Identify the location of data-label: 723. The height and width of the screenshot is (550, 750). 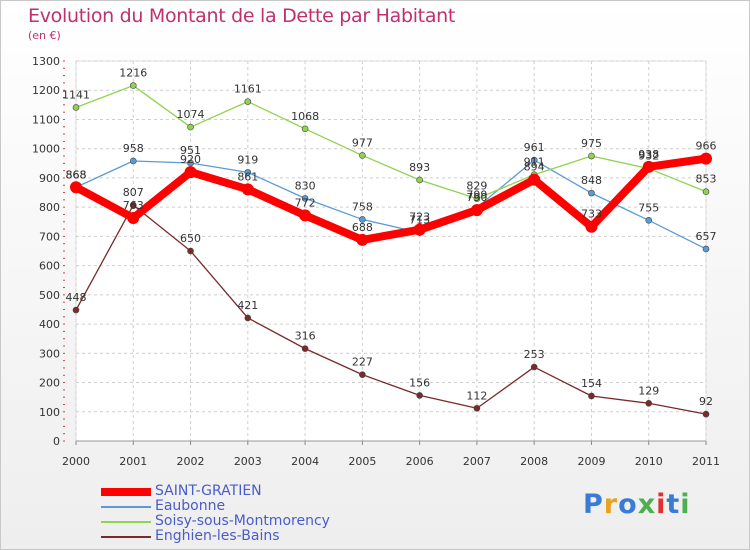
(419, 217).